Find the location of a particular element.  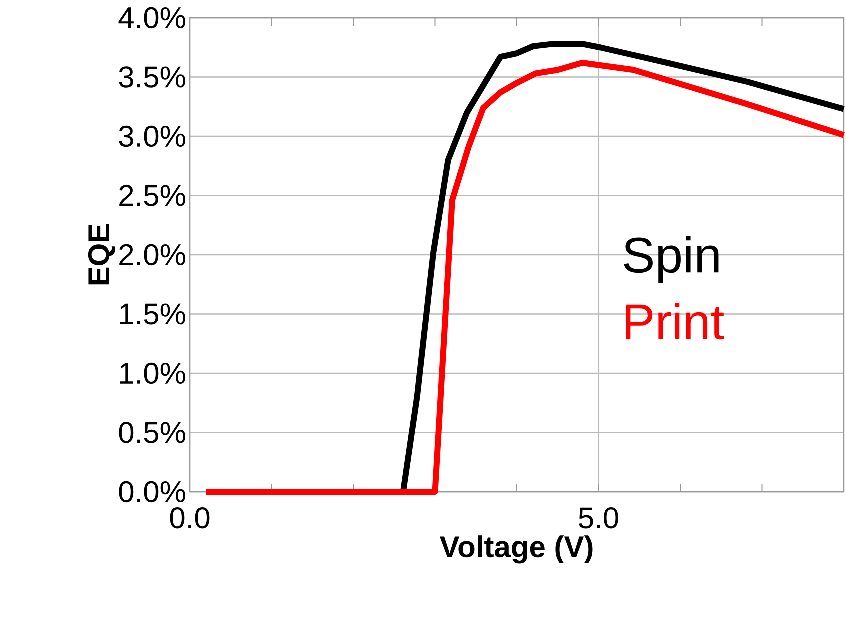

y-tick-label: 1.5% is located at coordinates (153, 314).